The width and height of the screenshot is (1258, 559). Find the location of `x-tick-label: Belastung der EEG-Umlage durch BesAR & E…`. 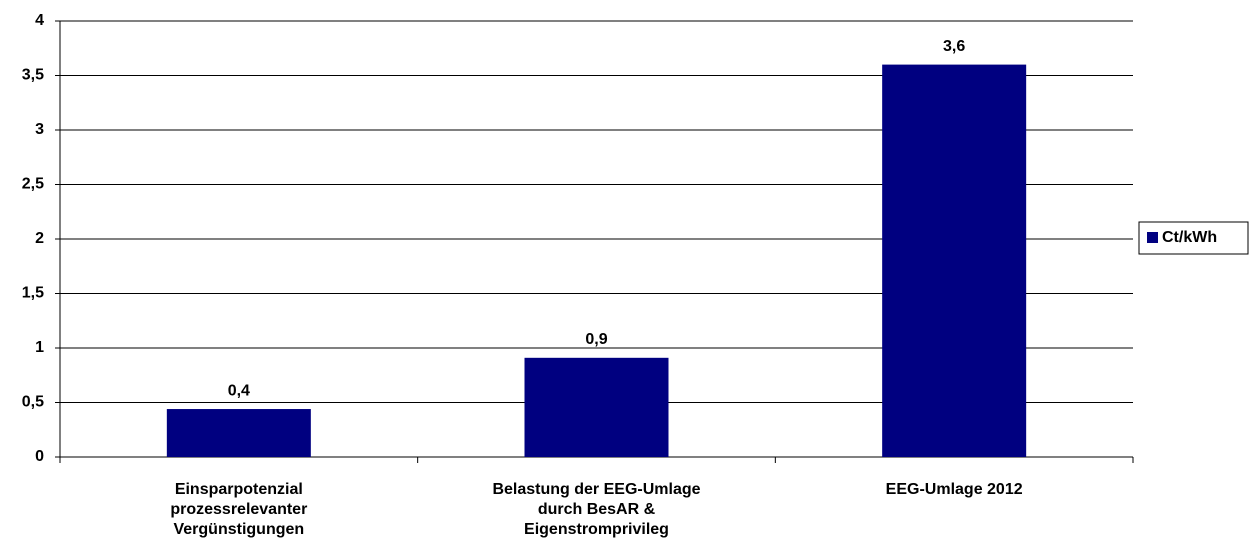

x-tick-label: Belastung der EEG-Umlage durch BesAR & E… is located at coordinates (596, 509).